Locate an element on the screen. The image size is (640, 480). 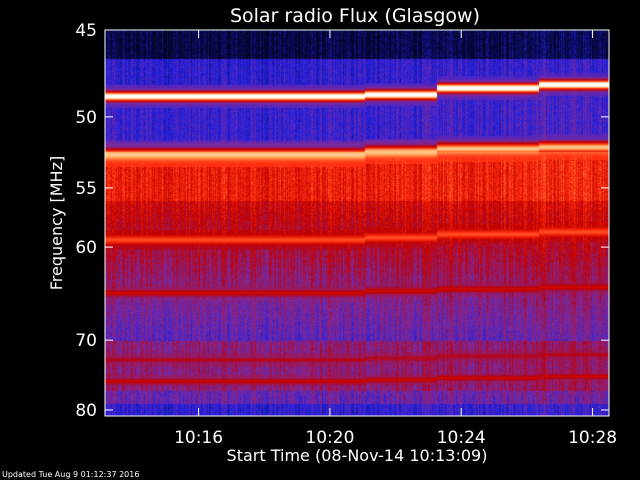
x-tick-label: 10:20 is located at coordinates (329, 438).